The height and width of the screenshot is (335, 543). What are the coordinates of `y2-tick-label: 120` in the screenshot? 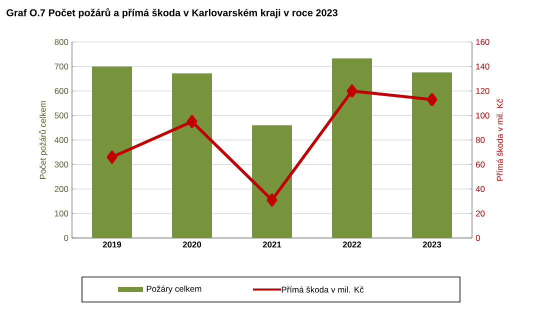 It's located at (483, 91).